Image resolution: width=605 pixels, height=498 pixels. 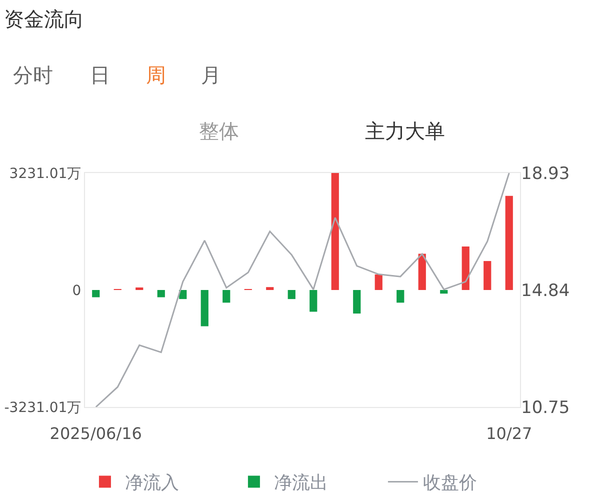 What do you see at coordinates (545, 408) in the screenshot?
I see `y2-tick-label: 10.75` at bounding box center [545, 408].